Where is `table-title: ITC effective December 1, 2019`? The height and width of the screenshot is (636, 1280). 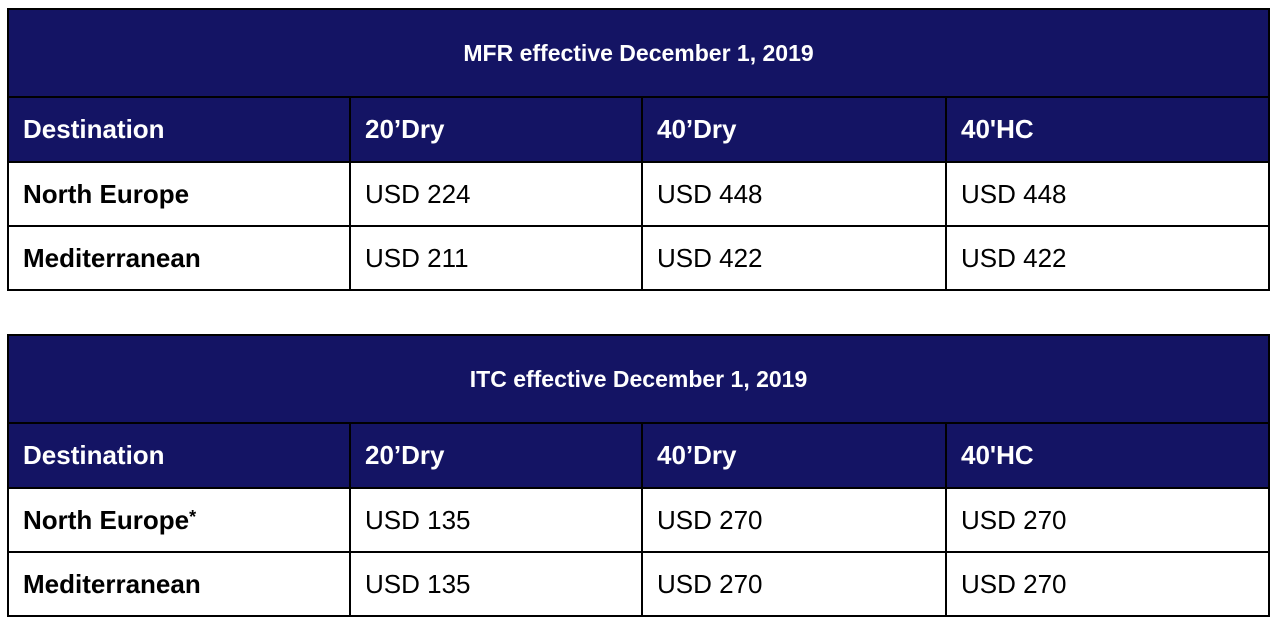 table-title: ITC effective December 1, 2019 is located at coordinates (638, 379).